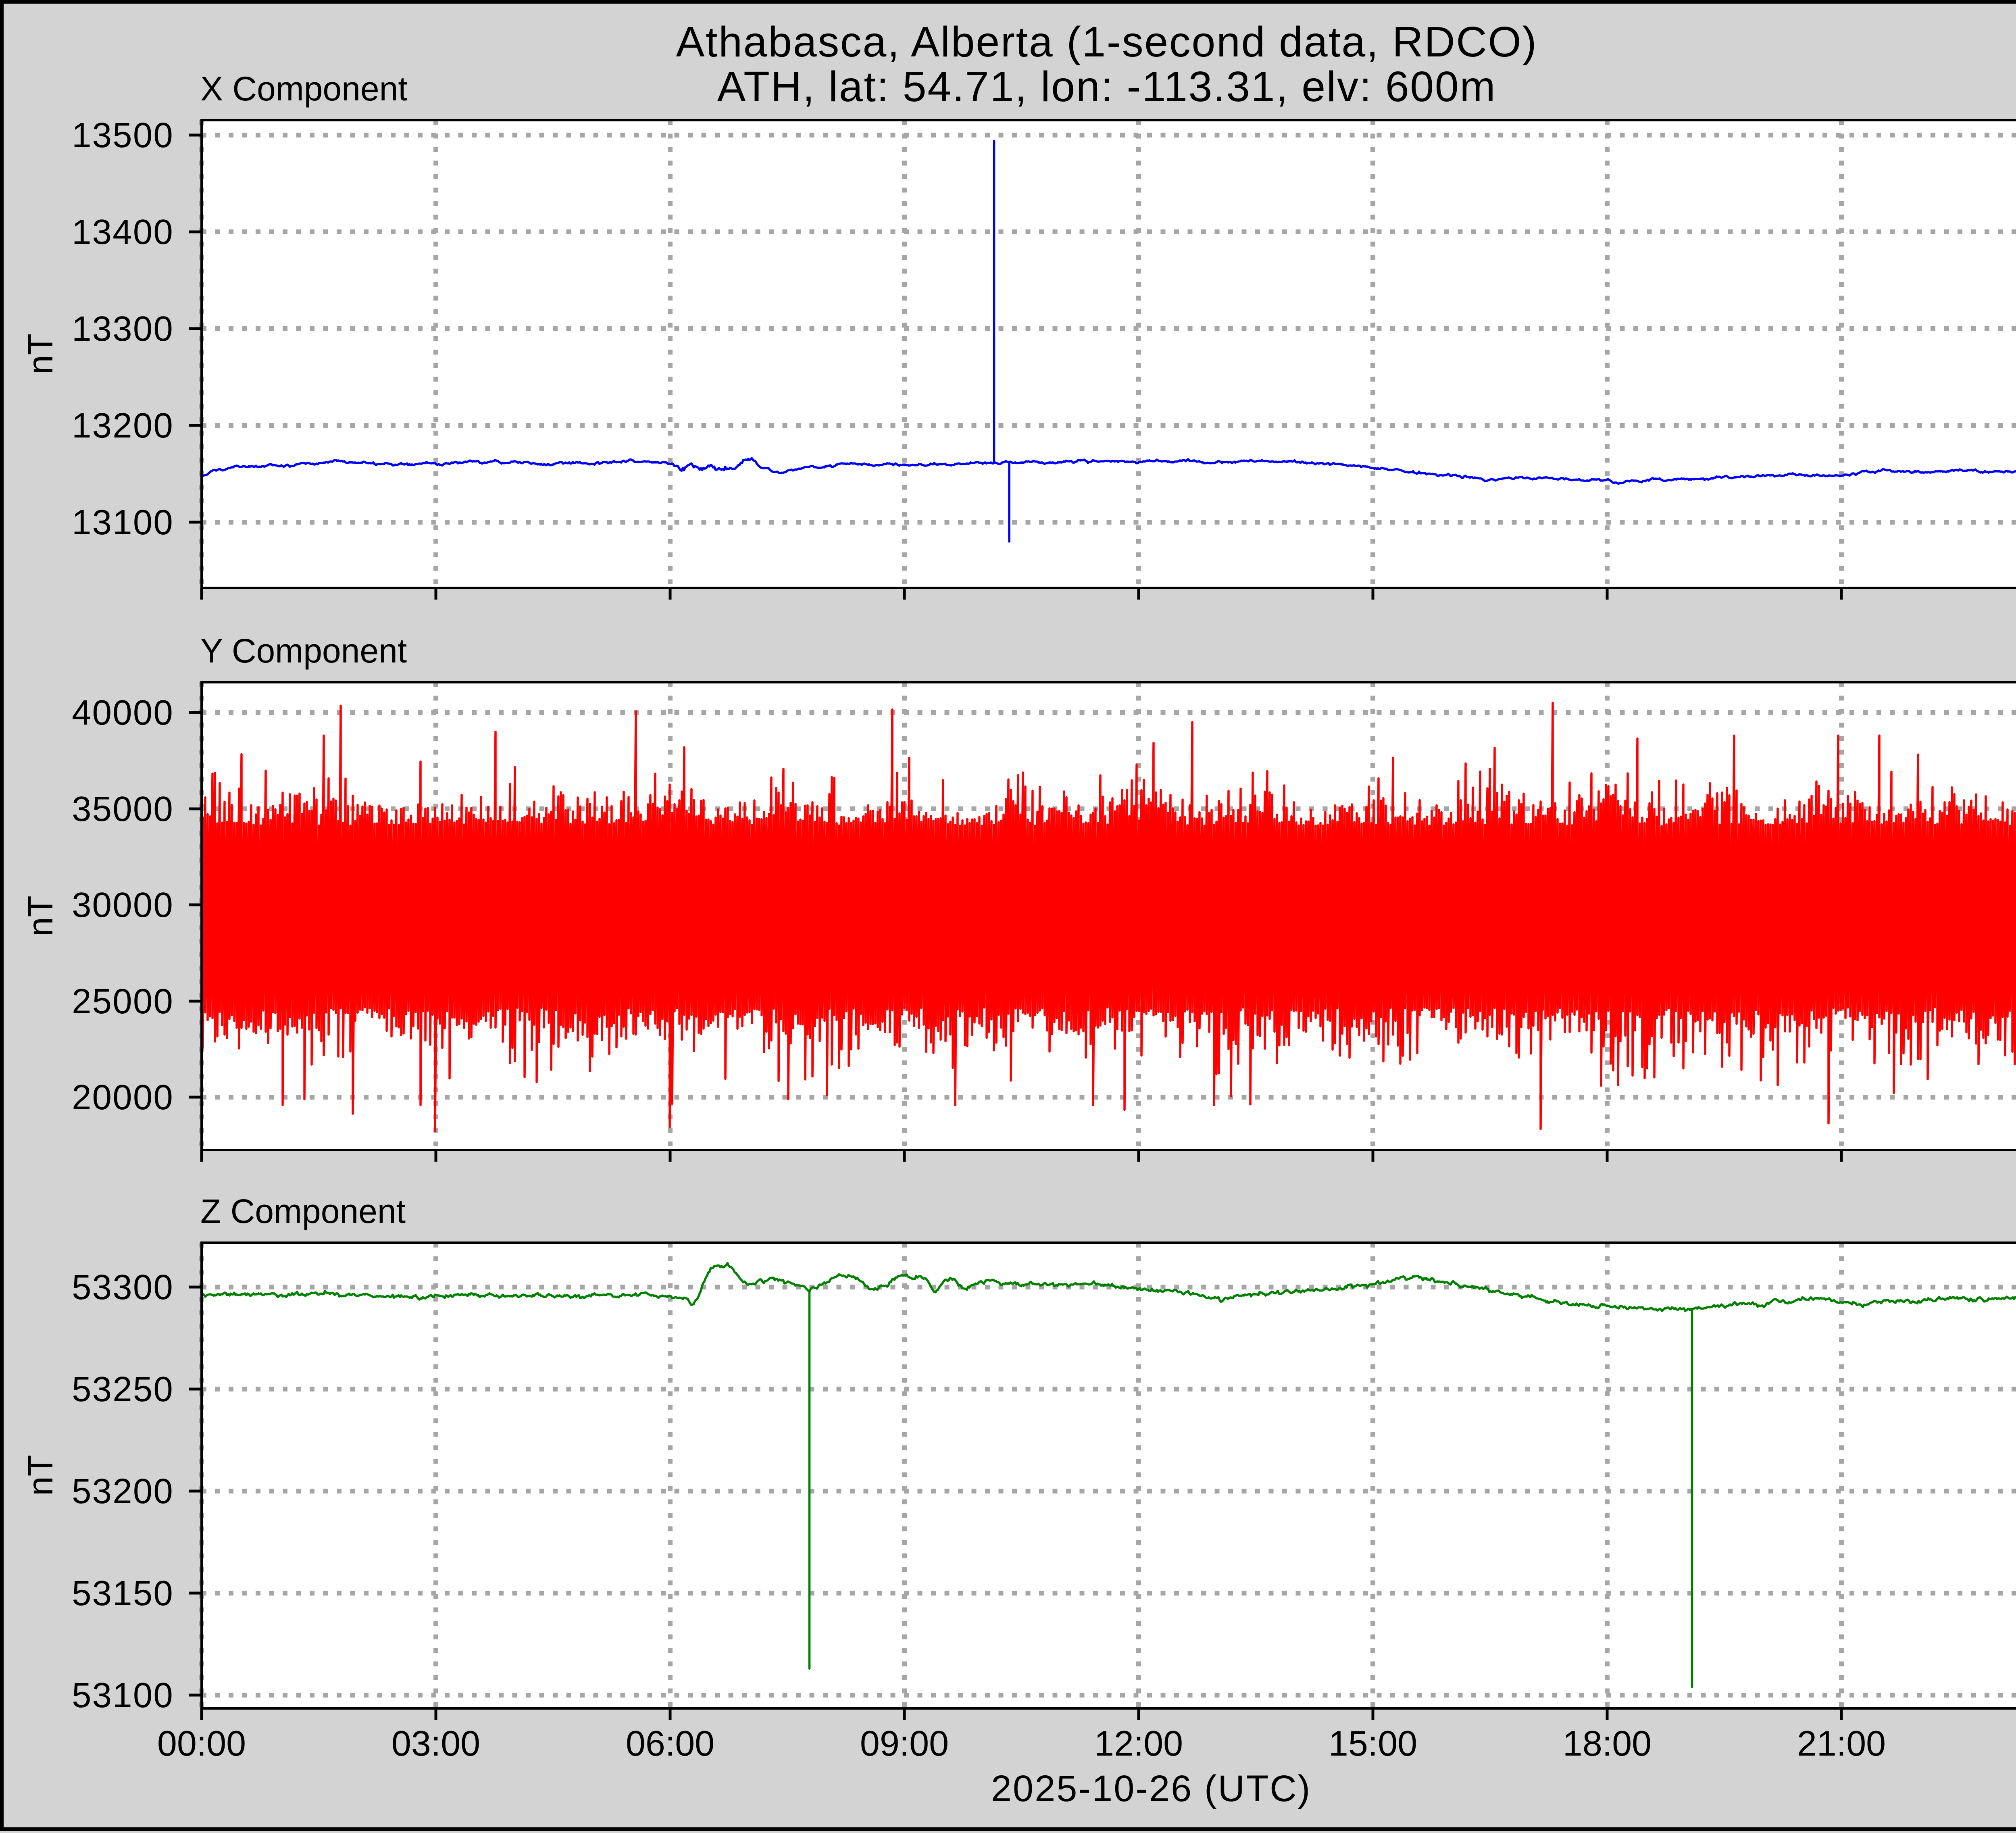 Image resolution: width=2016 pixels, height=1833 pixels. What do you see at coordinates (1842, 1743) in the screenshot?
I see `svg-text: 21:00` at bounding box center [1842, 1743].